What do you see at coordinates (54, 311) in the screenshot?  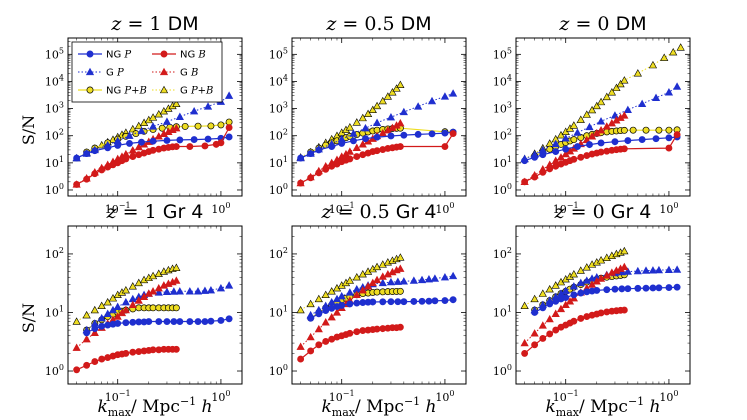 I see `y-tick-label: 10¹` at bounding box center [54, 311].